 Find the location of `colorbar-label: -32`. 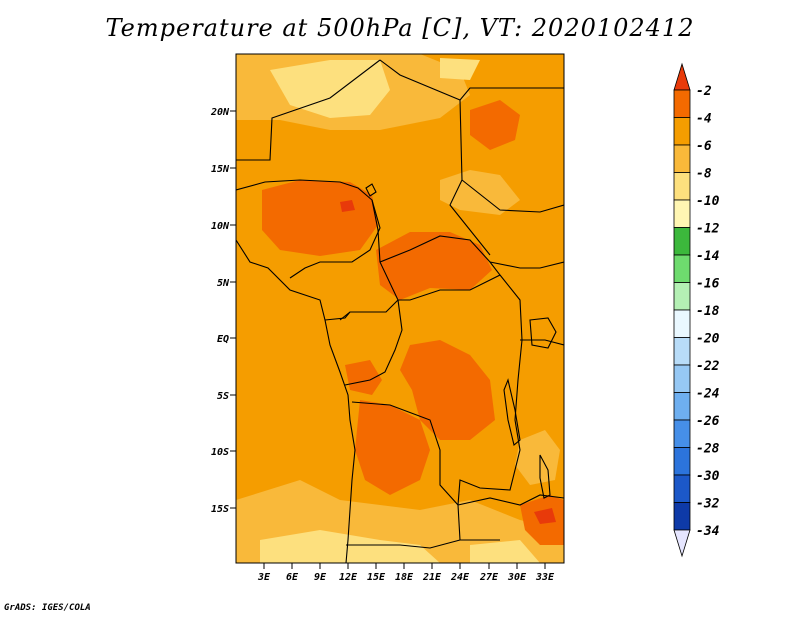

colorbar-label: -32 is located at coordinates (708, 504).